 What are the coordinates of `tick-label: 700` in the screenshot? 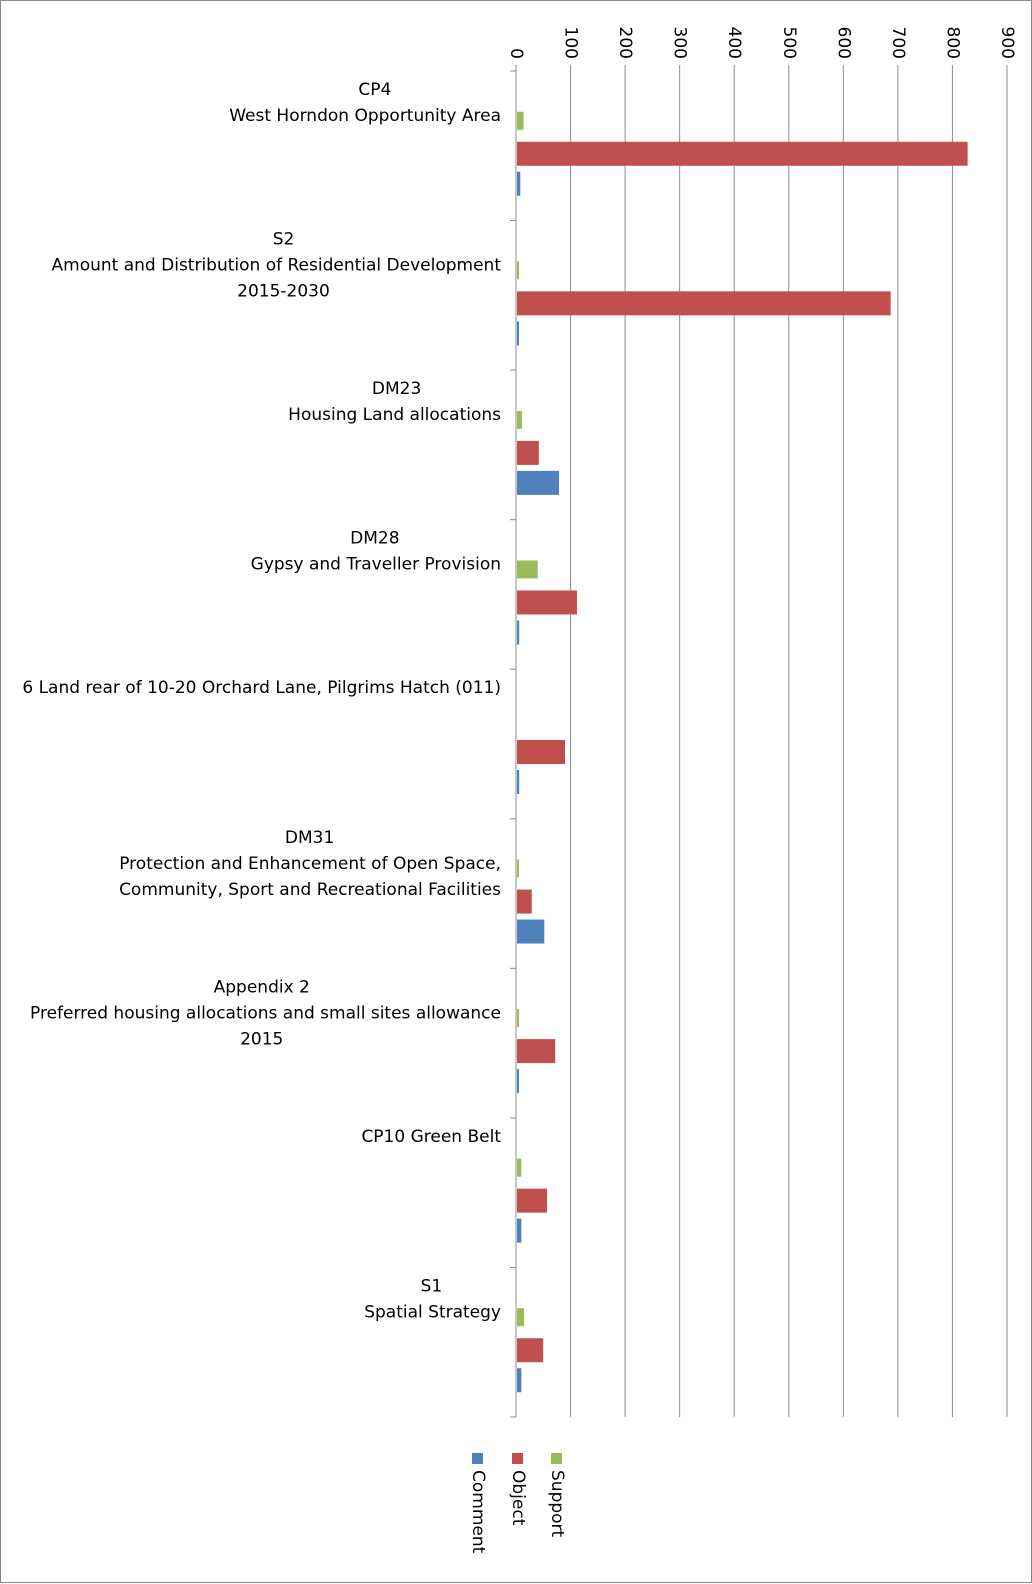 It's located at (898, 43).